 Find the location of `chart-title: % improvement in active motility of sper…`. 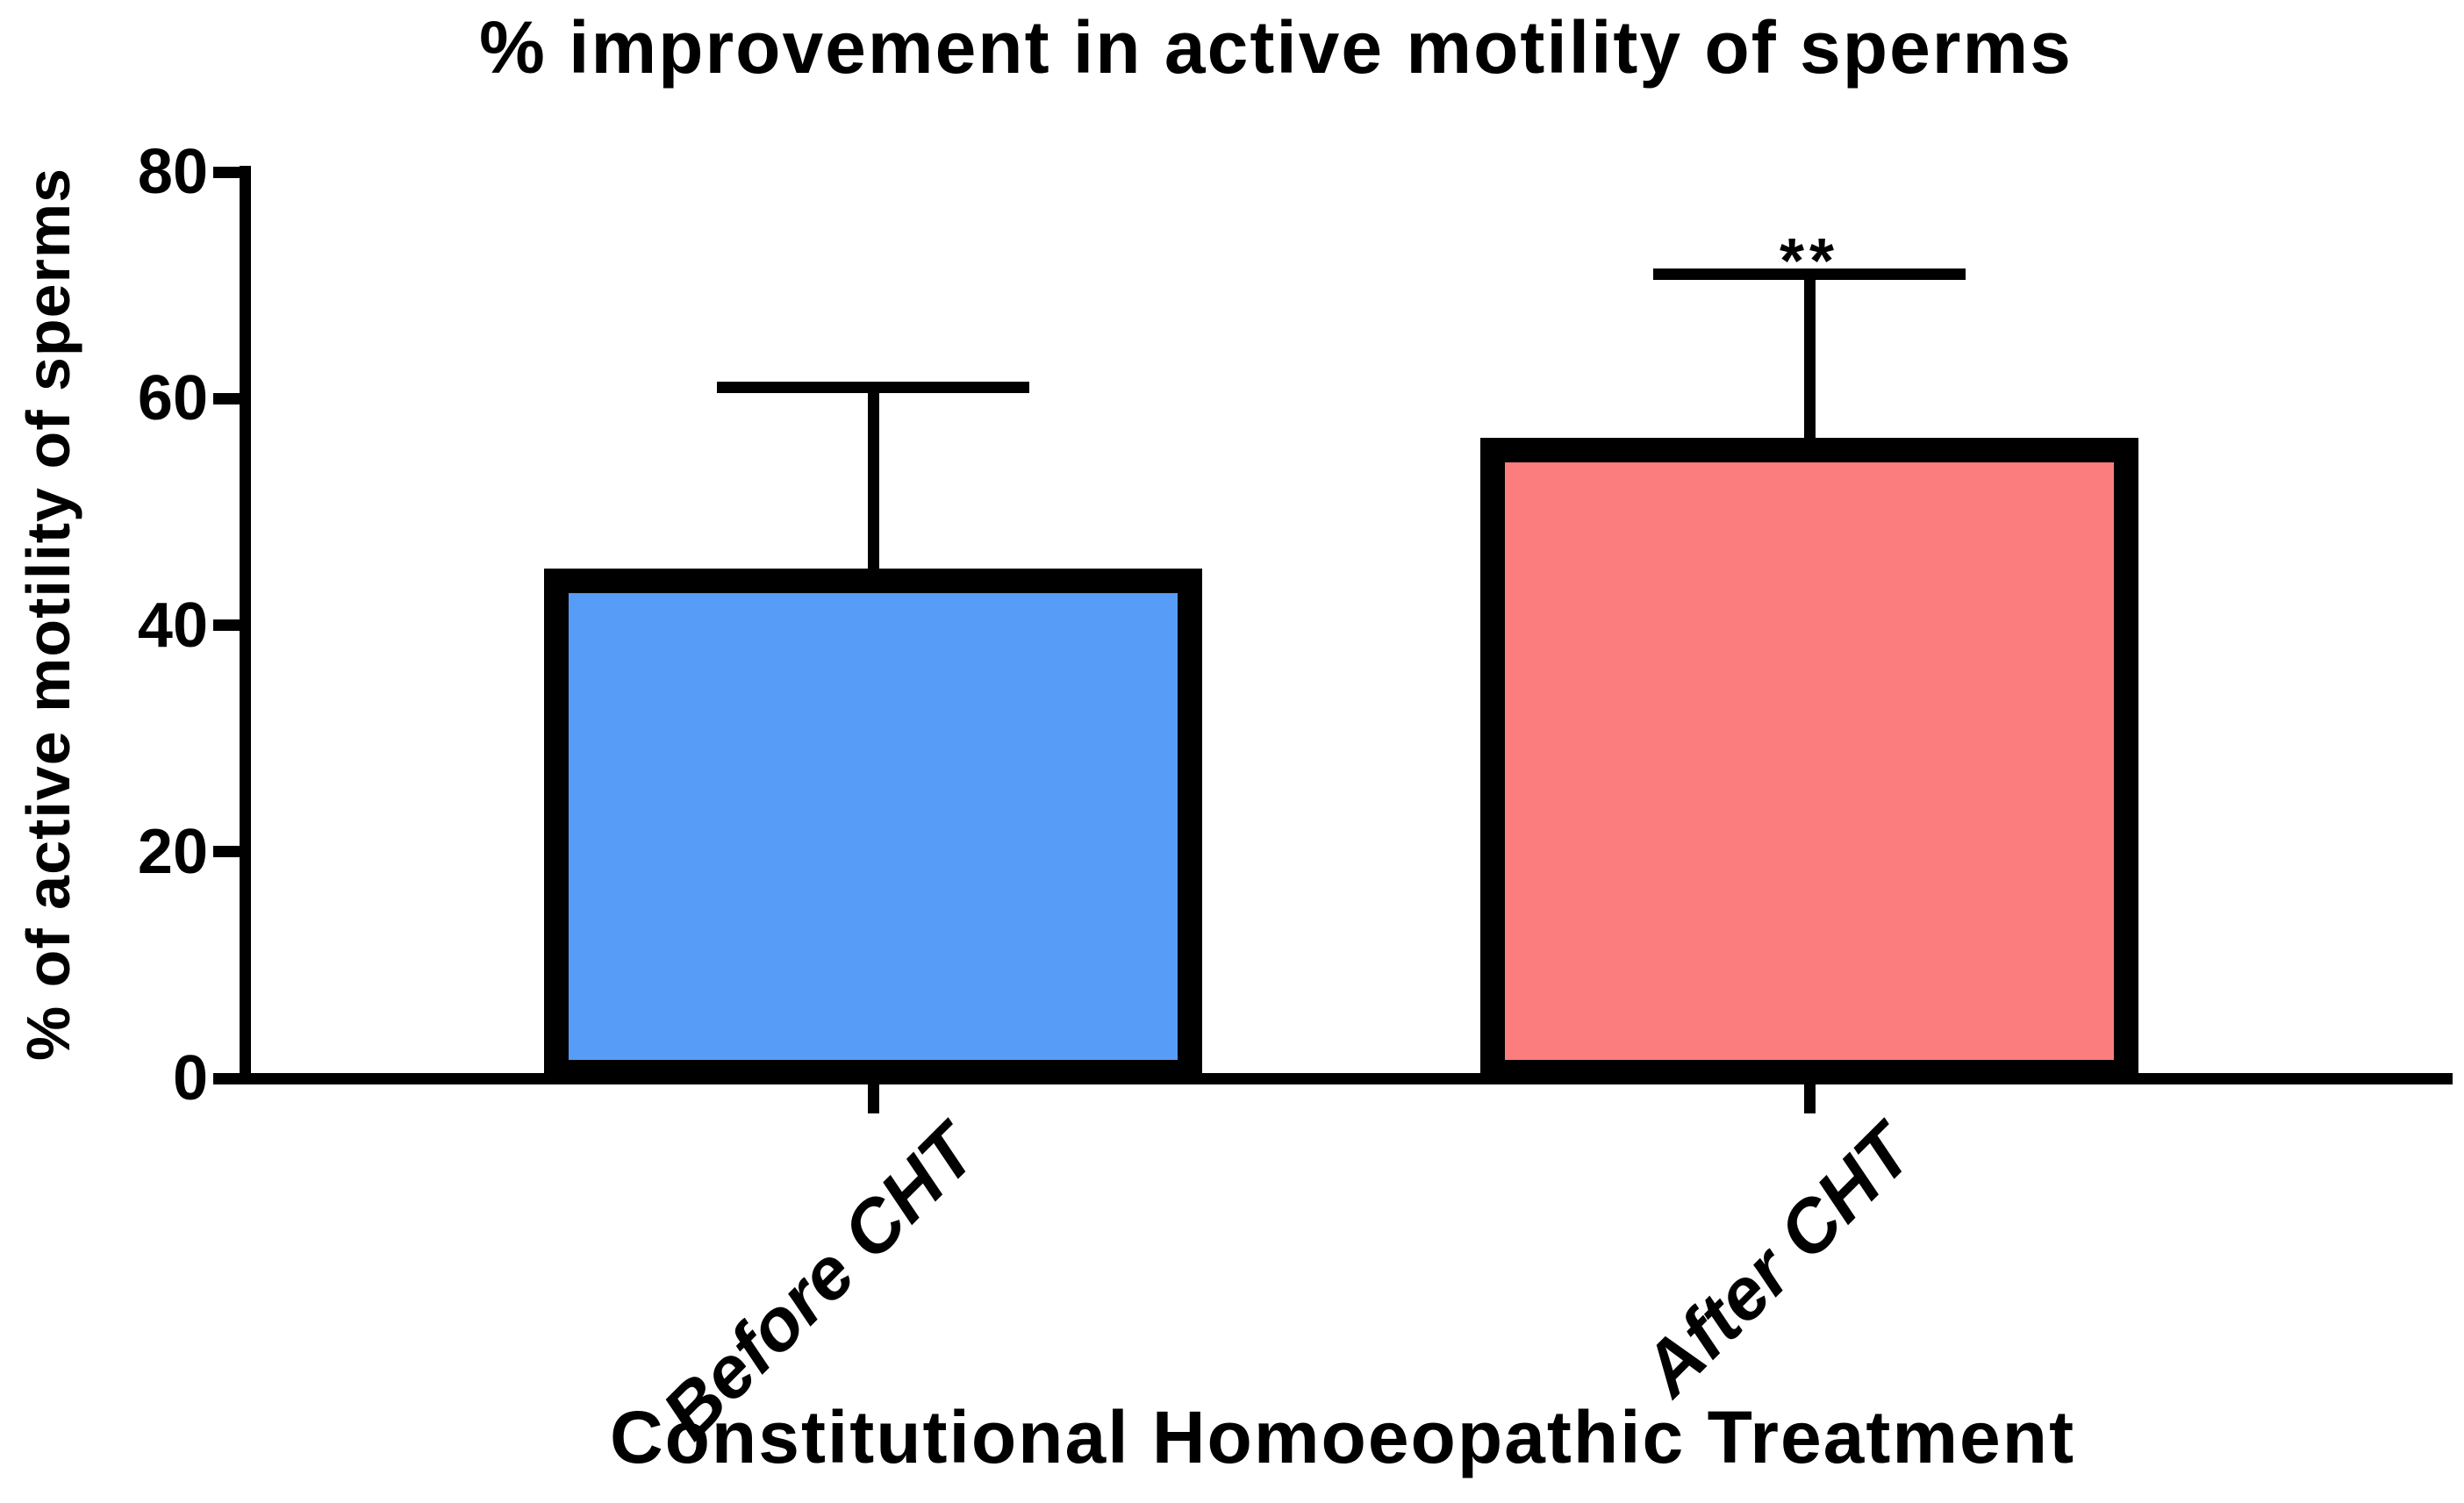

chart-title: % improvement in active motility of sper… is located at coordinates (1276, 47).